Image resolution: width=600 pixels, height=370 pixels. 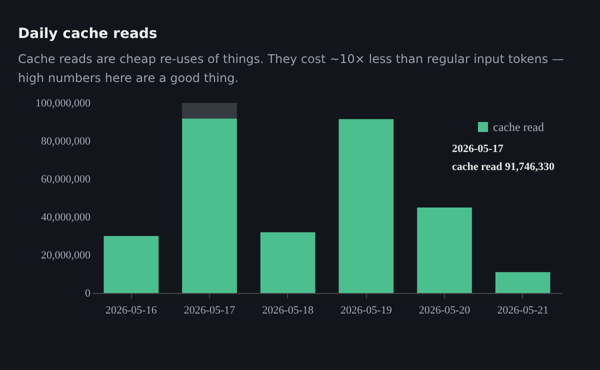 I want to click on x-tick-label: 2026-05-19, so click(x=366, y=310).